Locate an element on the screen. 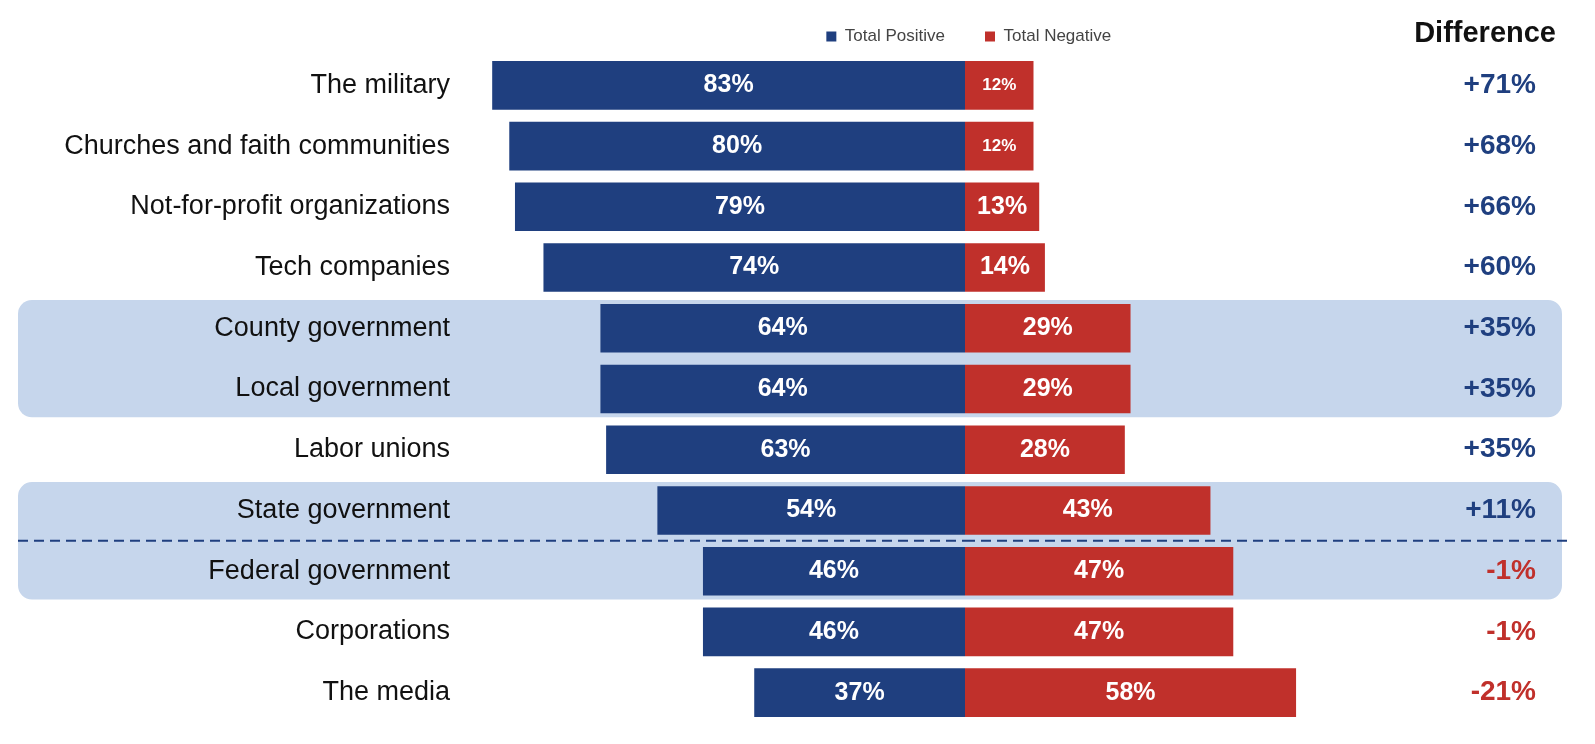 The image size is (1595, 744). legend-label: Total Negative is located at coordinates (1057, 36).